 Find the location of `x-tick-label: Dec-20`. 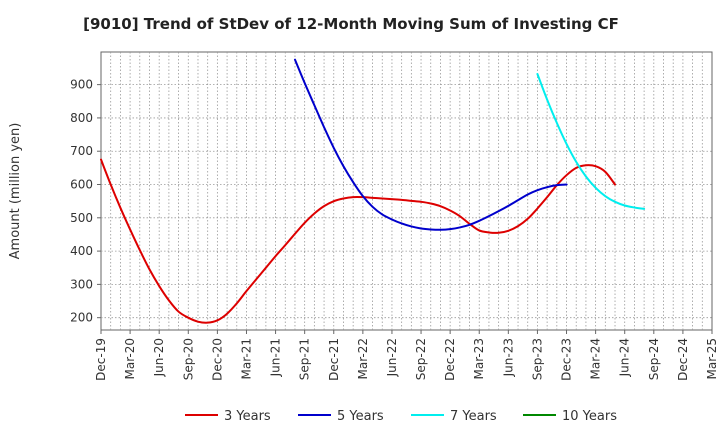

x-tick-label: Dec-20 is located at coordinates (217, 359).